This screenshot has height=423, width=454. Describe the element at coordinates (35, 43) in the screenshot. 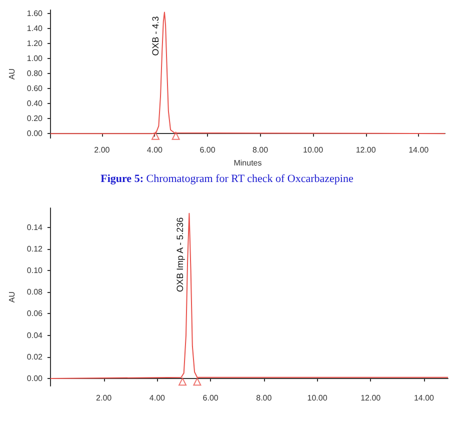

I see `y-tick-label: 1.20` at that location.